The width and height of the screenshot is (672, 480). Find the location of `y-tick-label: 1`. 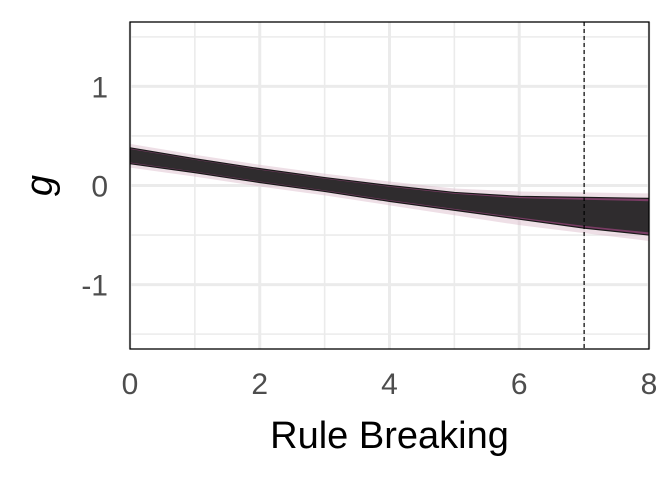

y-tick-label: 1 is located at coordinates (99, 87).